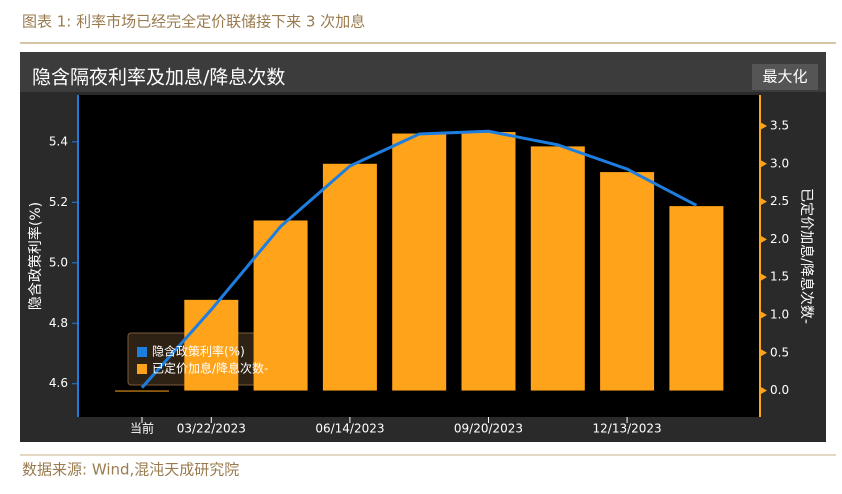  I want to click on legend-label: 已定价加息/降息次数-, so click(210, 368).